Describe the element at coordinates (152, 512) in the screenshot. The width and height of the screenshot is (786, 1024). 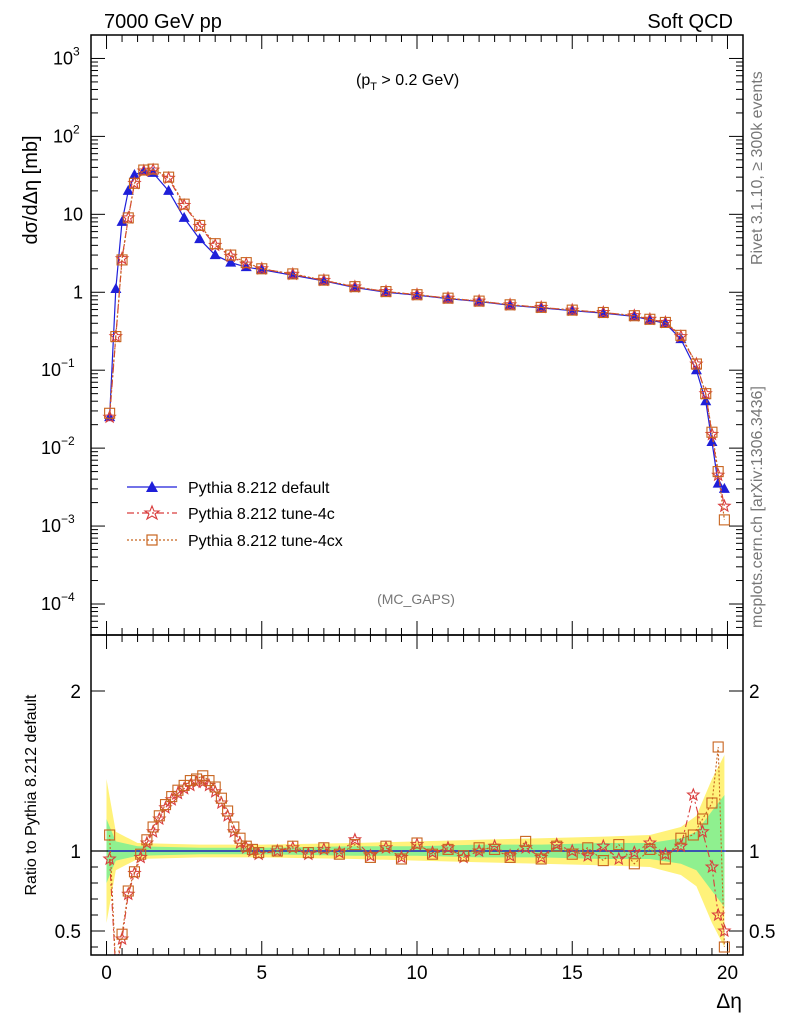
I see `legend-marker-star` at that location.